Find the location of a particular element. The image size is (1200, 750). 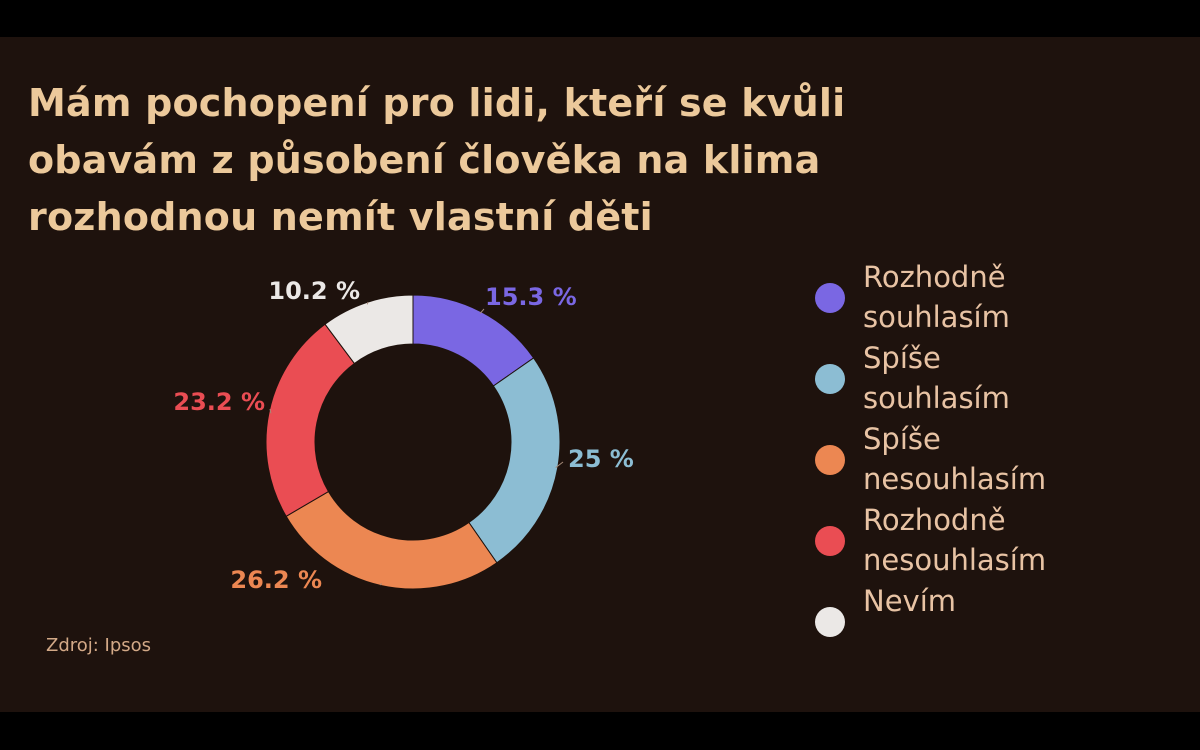

legend-label: Spíše nesouhlasím is located at coordinates (955, 459).